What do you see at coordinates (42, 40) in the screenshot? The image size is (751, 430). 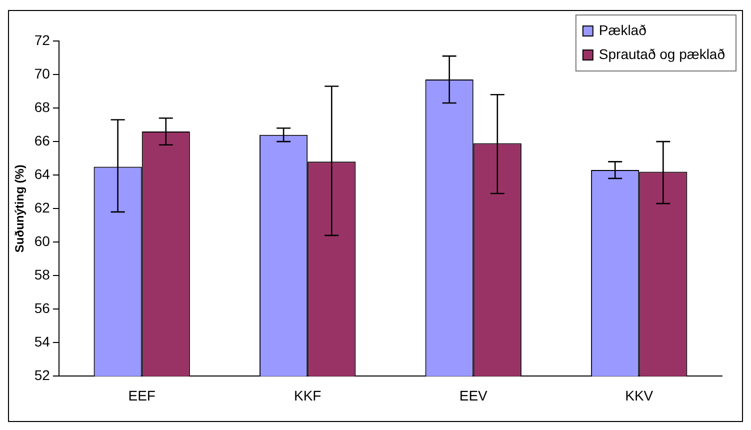 I see `y-tick-label: 72` at bounding box center [42, 40].